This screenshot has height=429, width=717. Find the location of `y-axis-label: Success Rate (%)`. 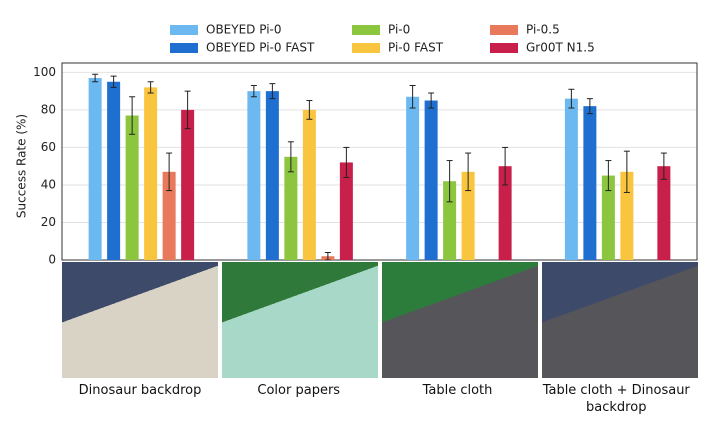

y-axis-label: Success Rate (%) is located at coordinates (22, 166).